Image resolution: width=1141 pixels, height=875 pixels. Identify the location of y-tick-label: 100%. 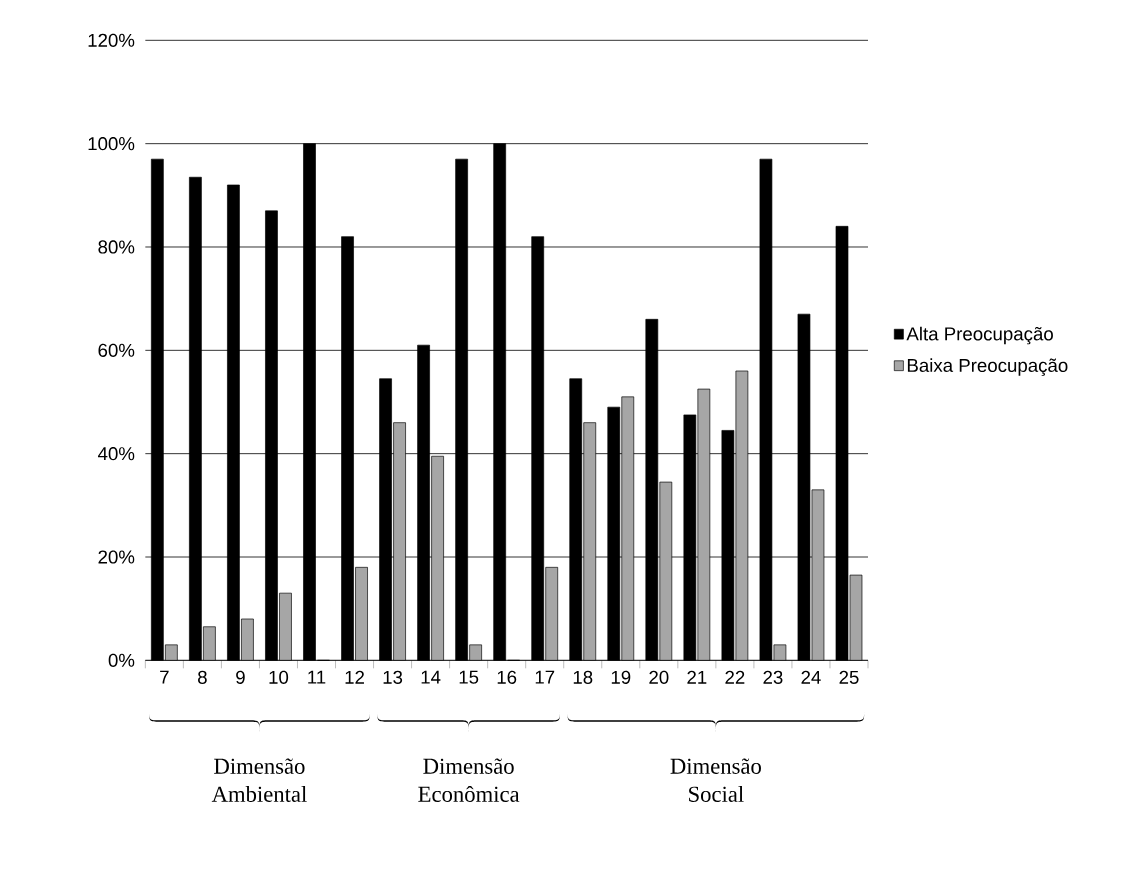
(111, 144).